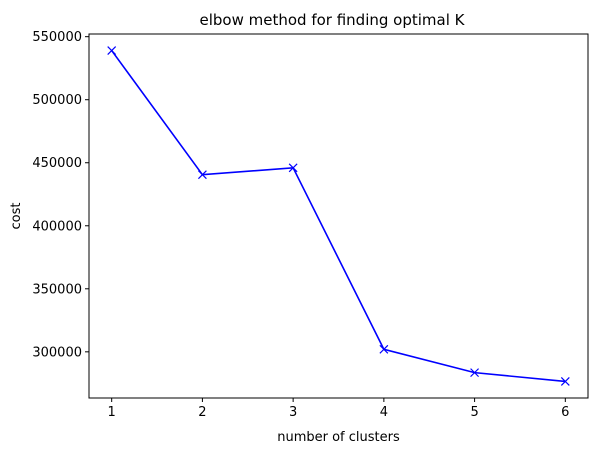  I want to click on chart-title: elbow method for finding optimal K, so click(333, 20).